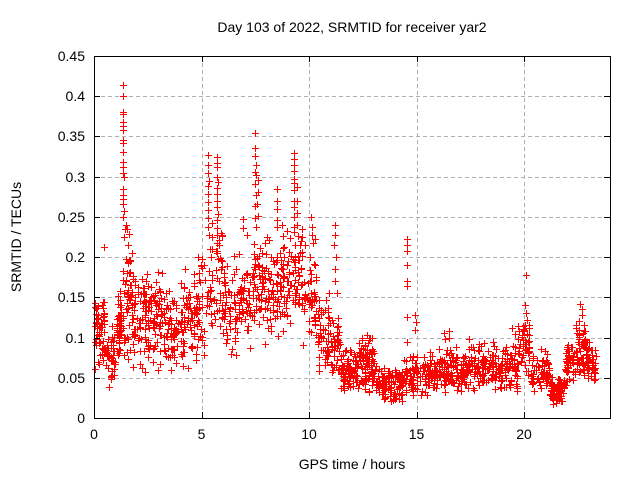 Image resolution: width=640 pixels, height=480 pixels. Describe the element at coordinates (524, 434) in the screenshot. I see `x-tick-label: 20` at that location.